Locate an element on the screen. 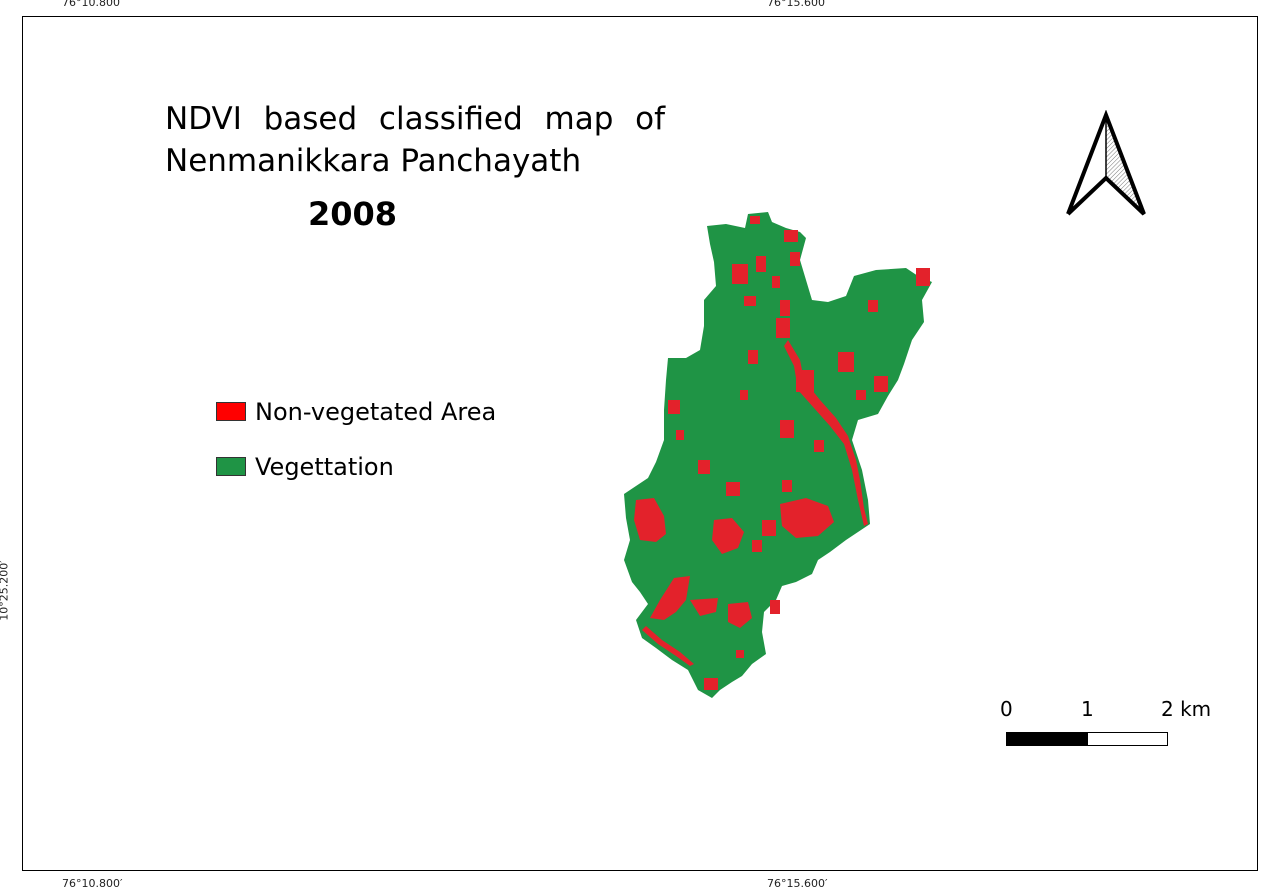  coord-top-left: 76°10.800′ is located at coordinates (92, 4).